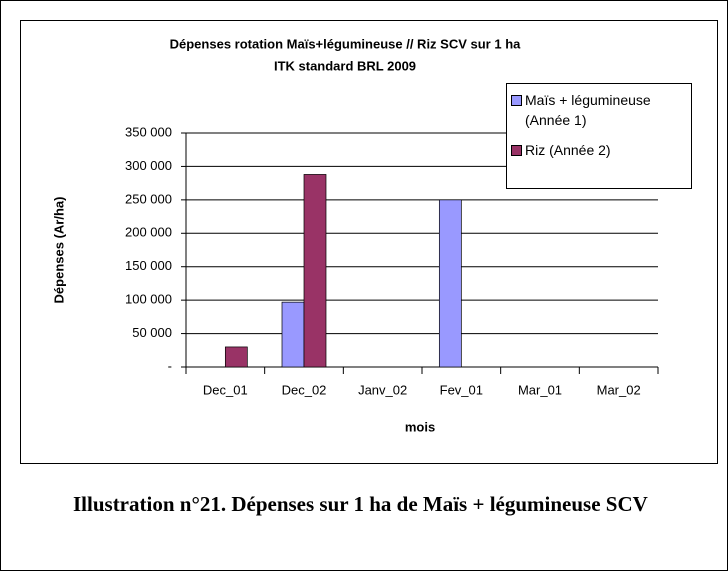 This screenshot has width=728, height=571. I want to click on y-tick-label: 100 000, so click(148, 299).